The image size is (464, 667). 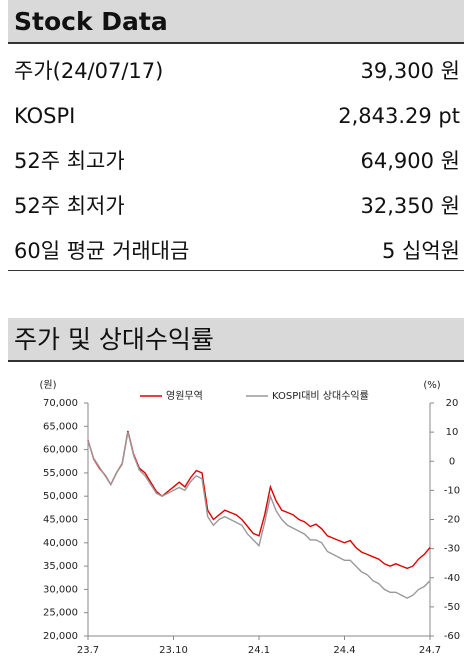 What do you see at coordinates (236, 116) in the screenshot?
I see `table-row: KOSPI 2,843.29 pt` at bounding box center [236, 116].